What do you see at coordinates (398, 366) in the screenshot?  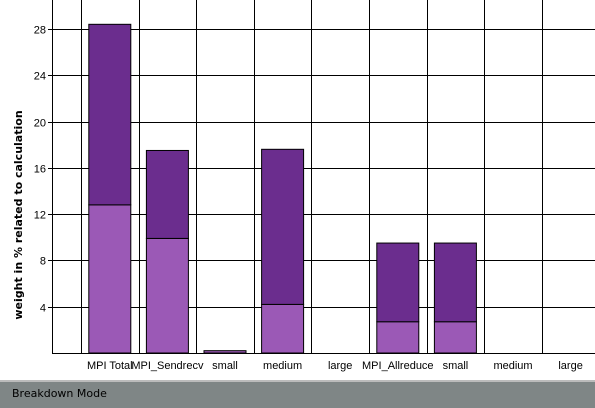 I see `x-tick-label: MPI_Allreduce` at bounding box center [398, 366].